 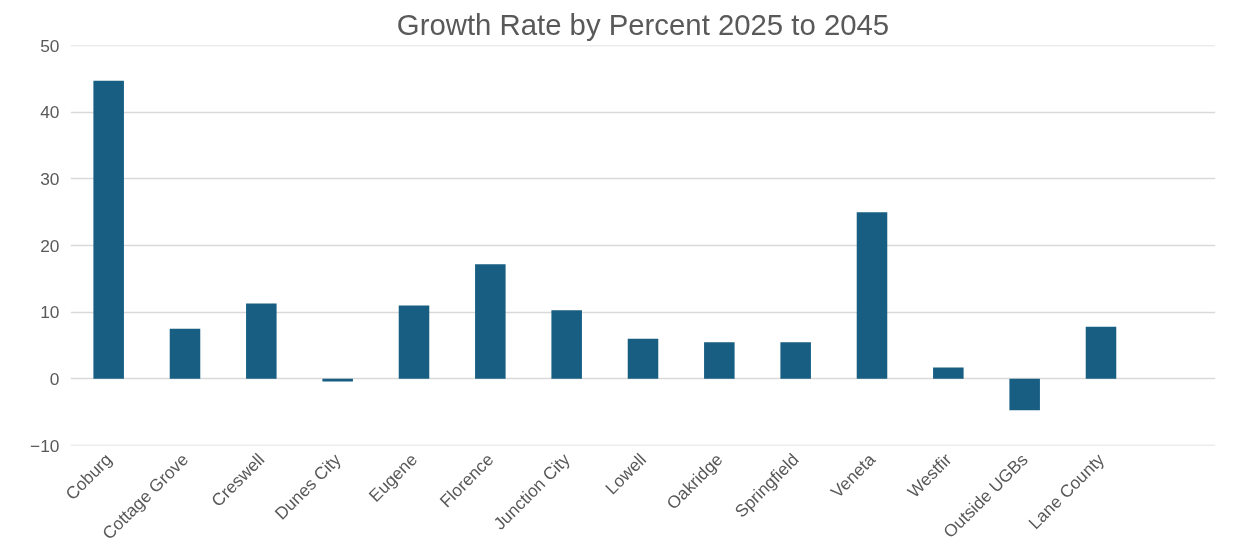 I want to click on chart-title: Growth Rate by Percent 2025 to 2045, so click(x=643, y=24).